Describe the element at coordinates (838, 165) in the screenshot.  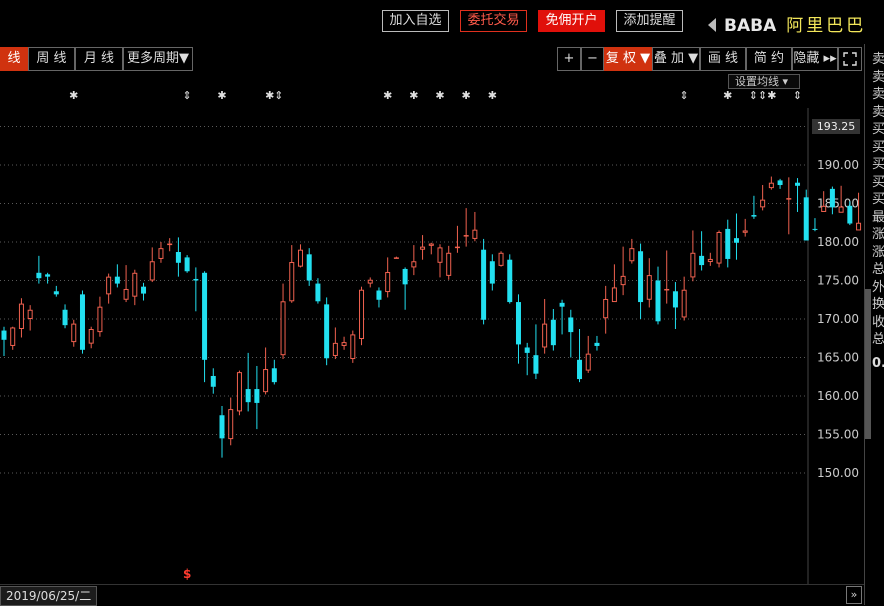
I see `y-tick-label: 190.00` at that location.